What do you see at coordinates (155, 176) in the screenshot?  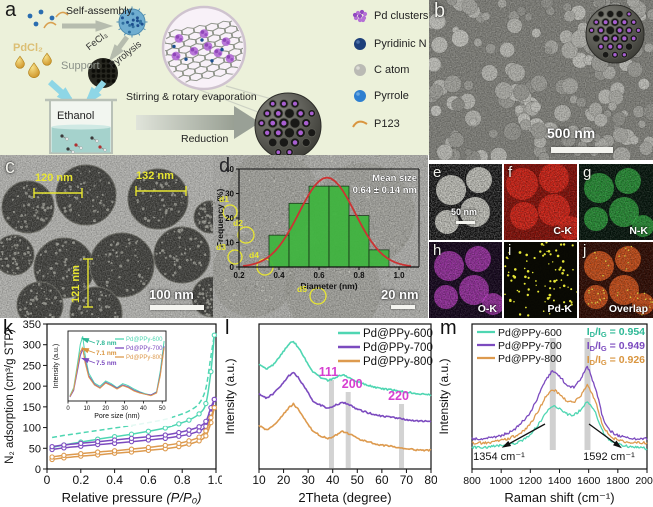 I see `measurement-132nm: 132 nm` at bounding box center [155, 176].